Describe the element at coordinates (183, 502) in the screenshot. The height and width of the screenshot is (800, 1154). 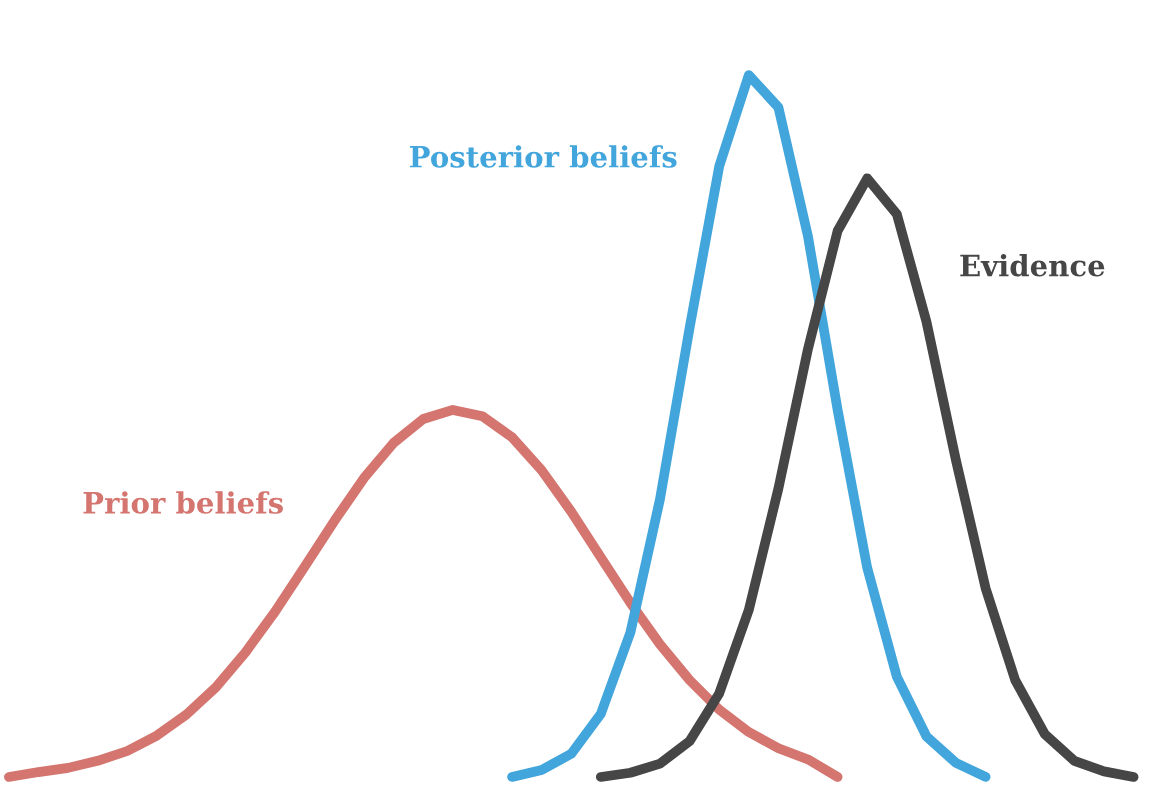
I see `series-label: Prior beliefs` at that location.